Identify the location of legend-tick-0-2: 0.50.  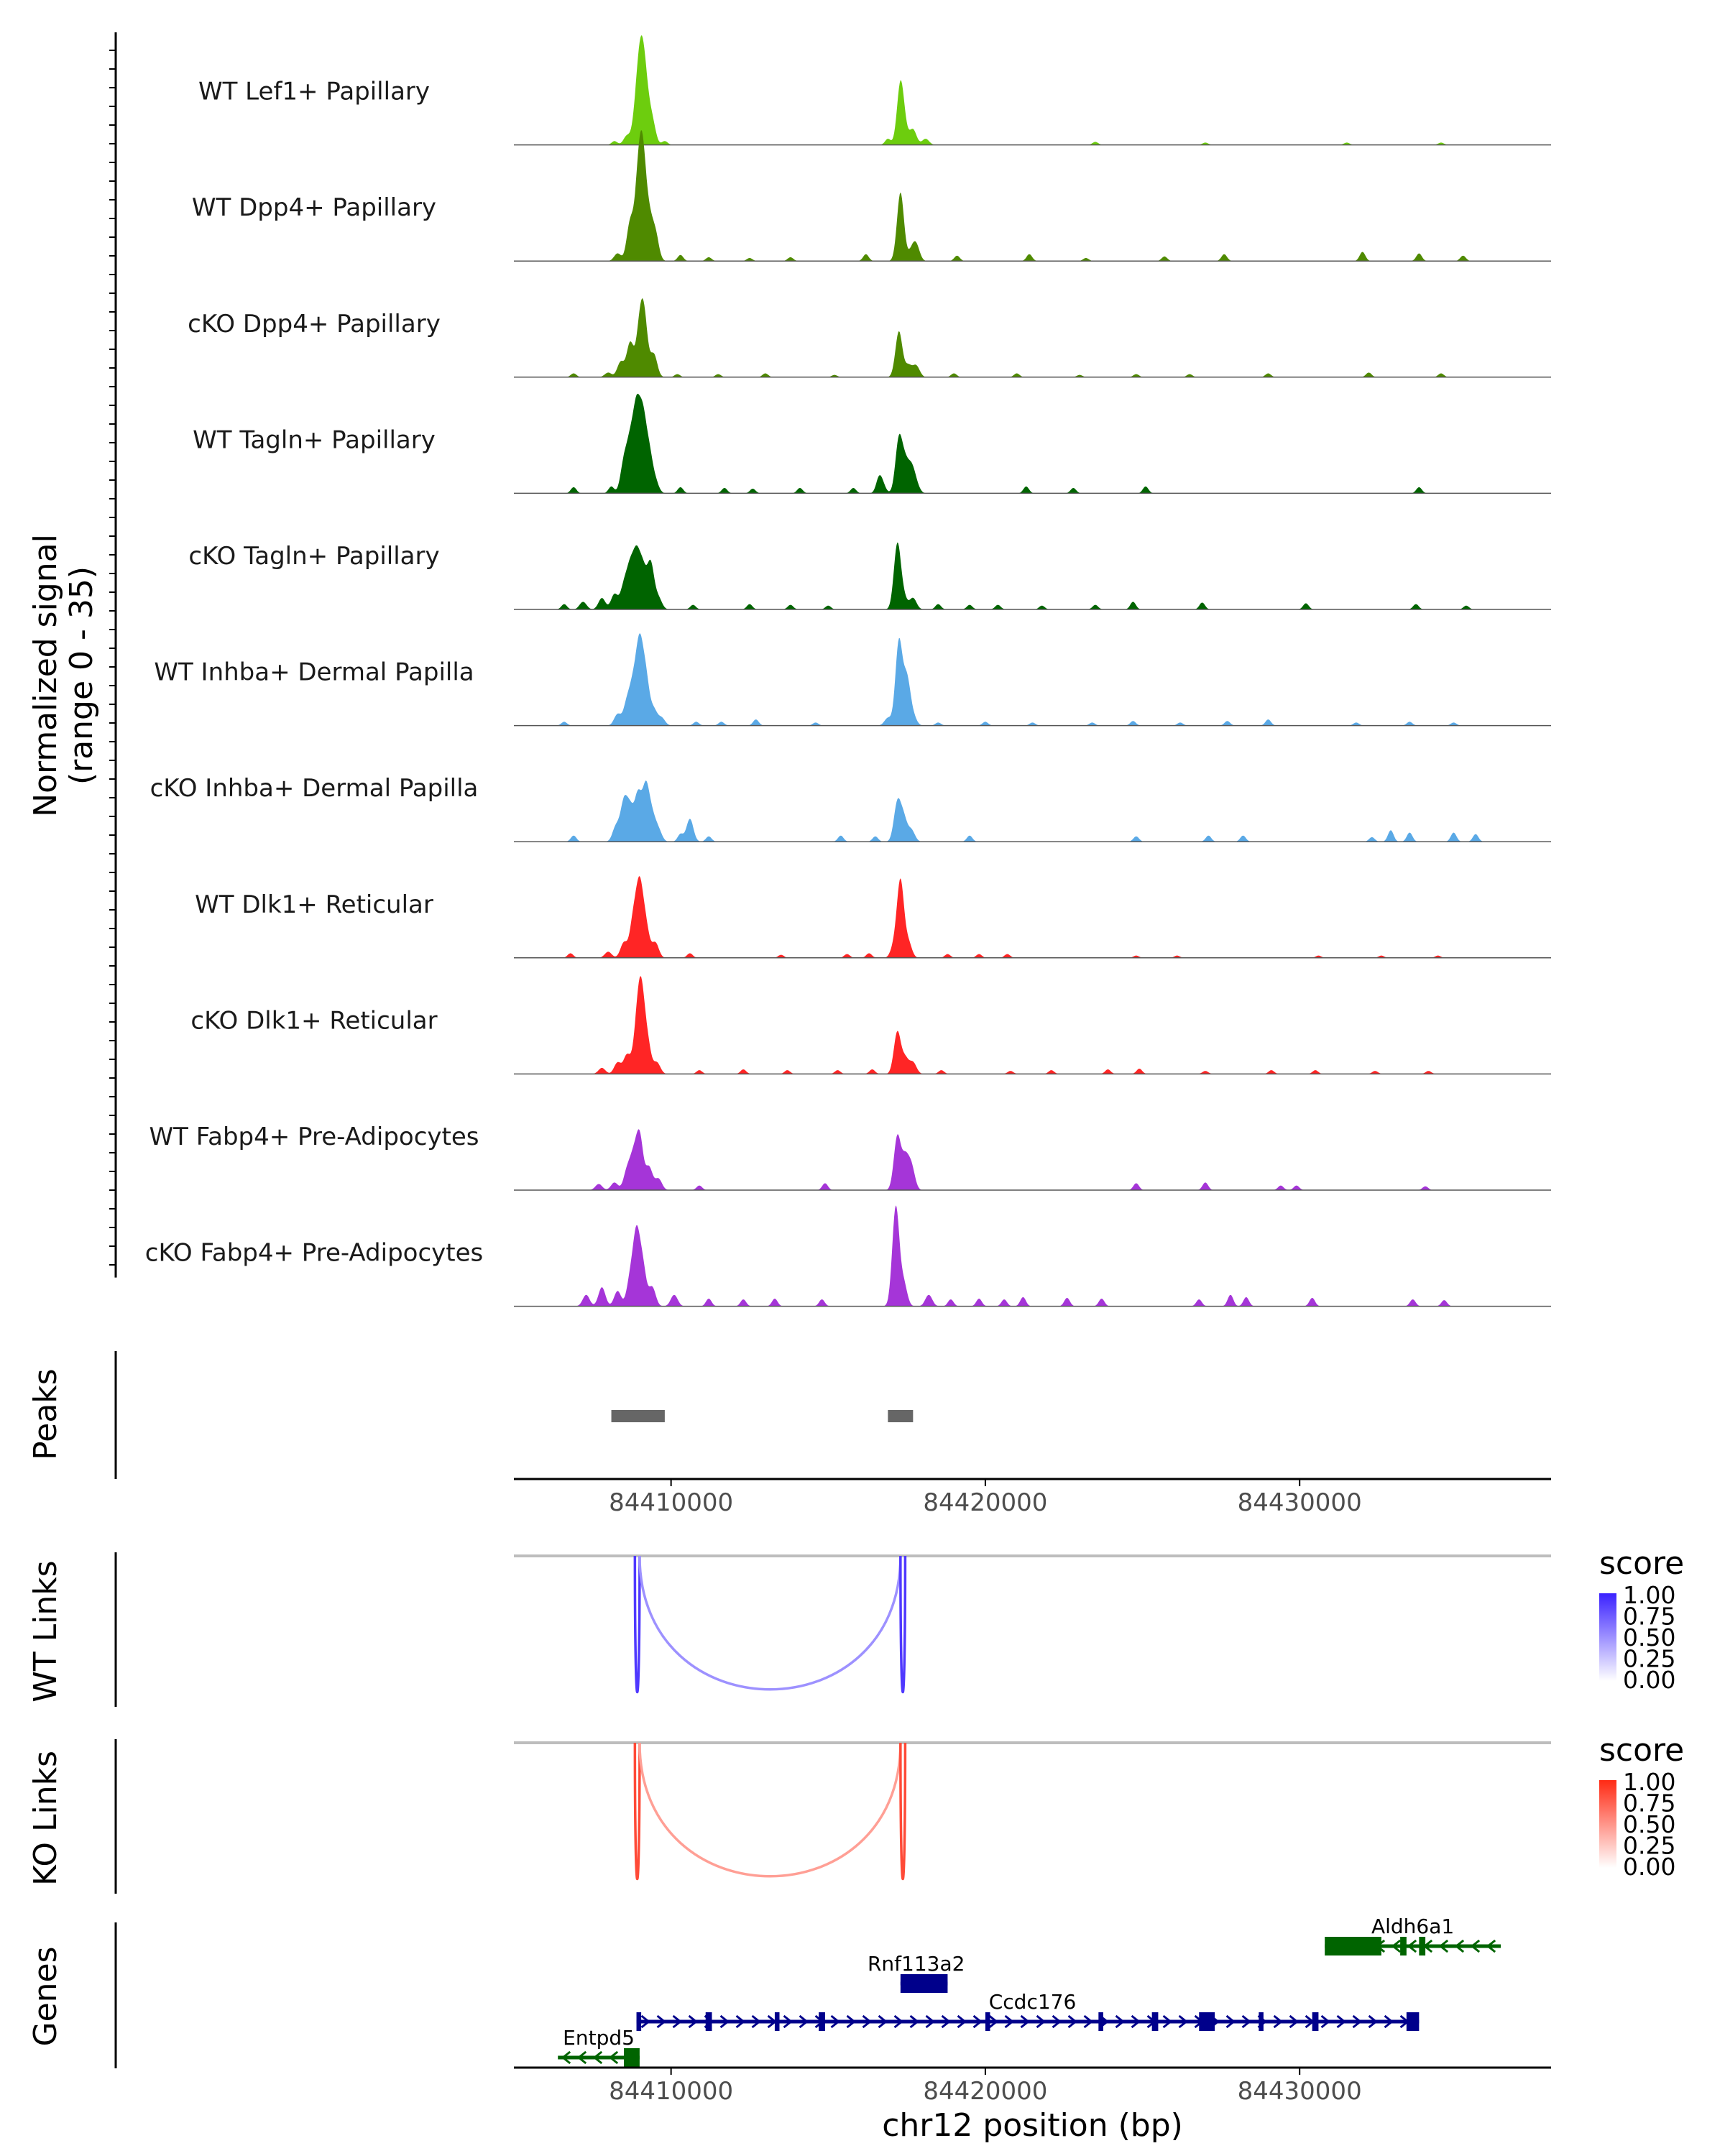
(1649, 1637).